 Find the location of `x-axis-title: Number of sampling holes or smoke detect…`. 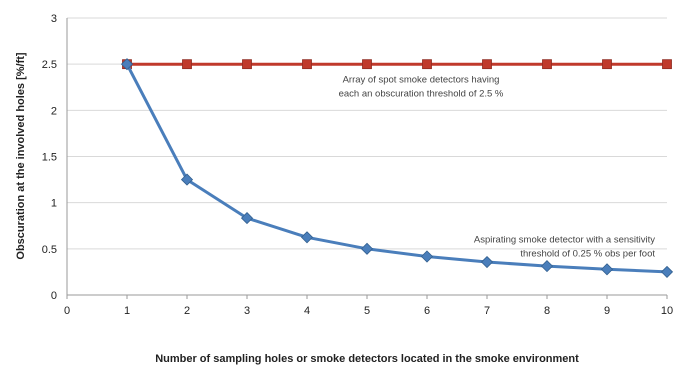

x-axis-title: Number of sampling holes or smoke detect… is located at coordinates (367, 359).